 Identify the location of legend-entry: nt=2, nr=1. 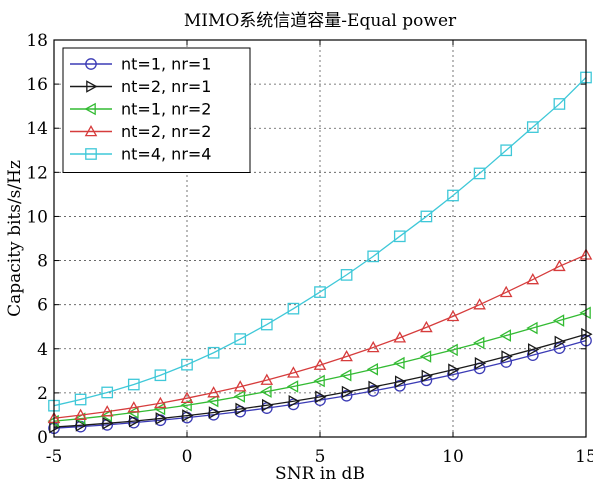
(140, 86).